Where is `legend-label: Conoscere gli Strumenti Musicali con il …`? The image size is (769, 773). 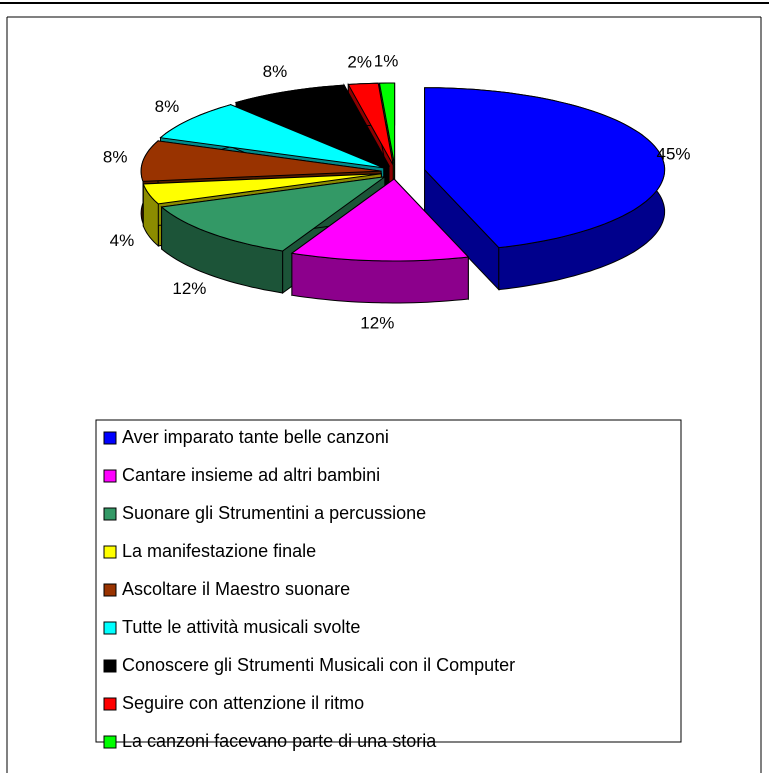
legend-label: Conoscere gli Strumenti Musicali con il … is located at coordinates (318, 665).